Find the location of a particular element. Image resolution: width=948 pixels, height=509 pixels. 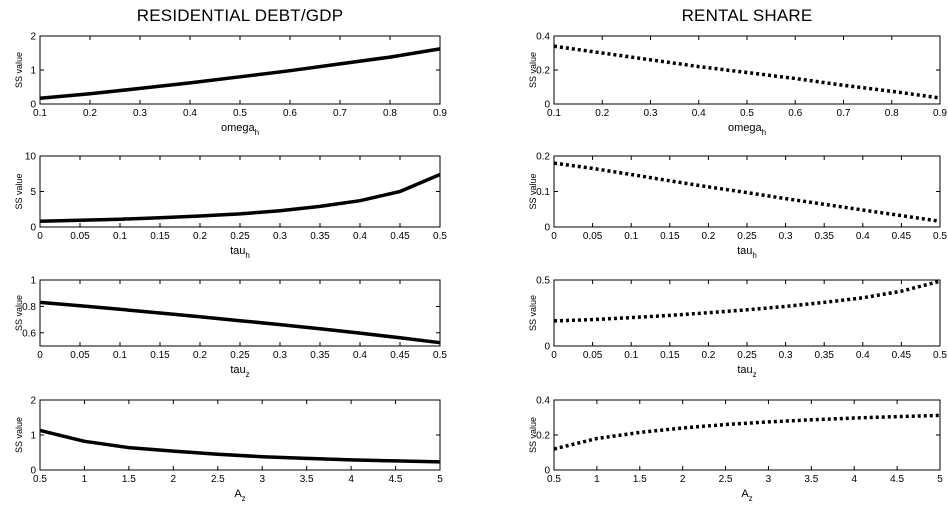

y-tick-label: 5 is located at coordinates (33, 192).